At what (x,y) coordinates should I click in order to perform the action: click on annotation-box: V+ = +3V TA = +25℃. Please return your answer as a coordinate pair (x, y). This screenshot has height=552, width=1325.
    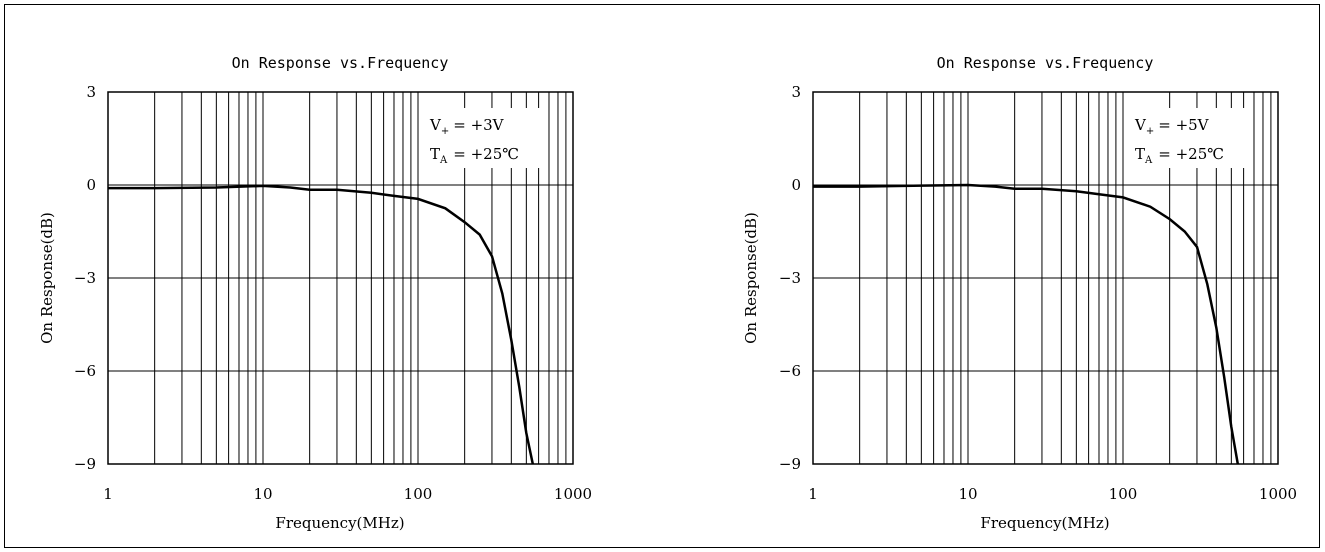
    Looking at the image, I should click on (483, 138).